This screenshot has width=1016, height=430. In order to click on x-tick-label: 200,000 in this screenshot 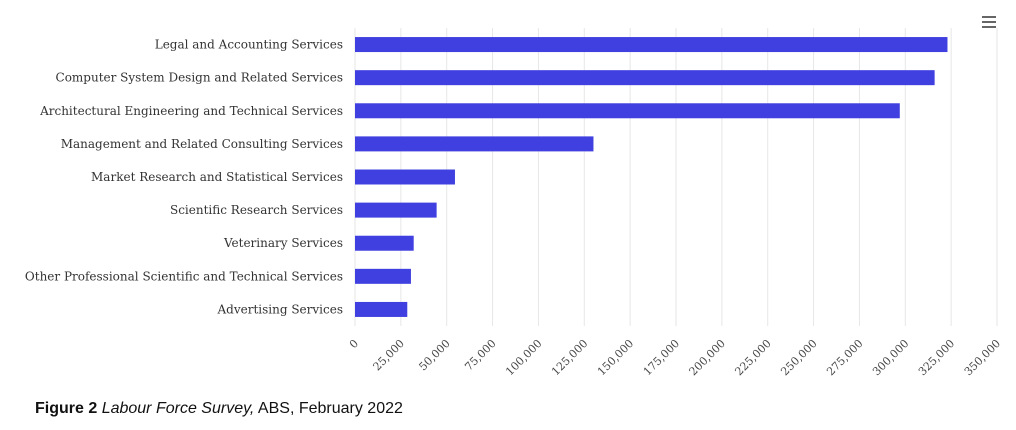, I will do `click(707, 357)`.